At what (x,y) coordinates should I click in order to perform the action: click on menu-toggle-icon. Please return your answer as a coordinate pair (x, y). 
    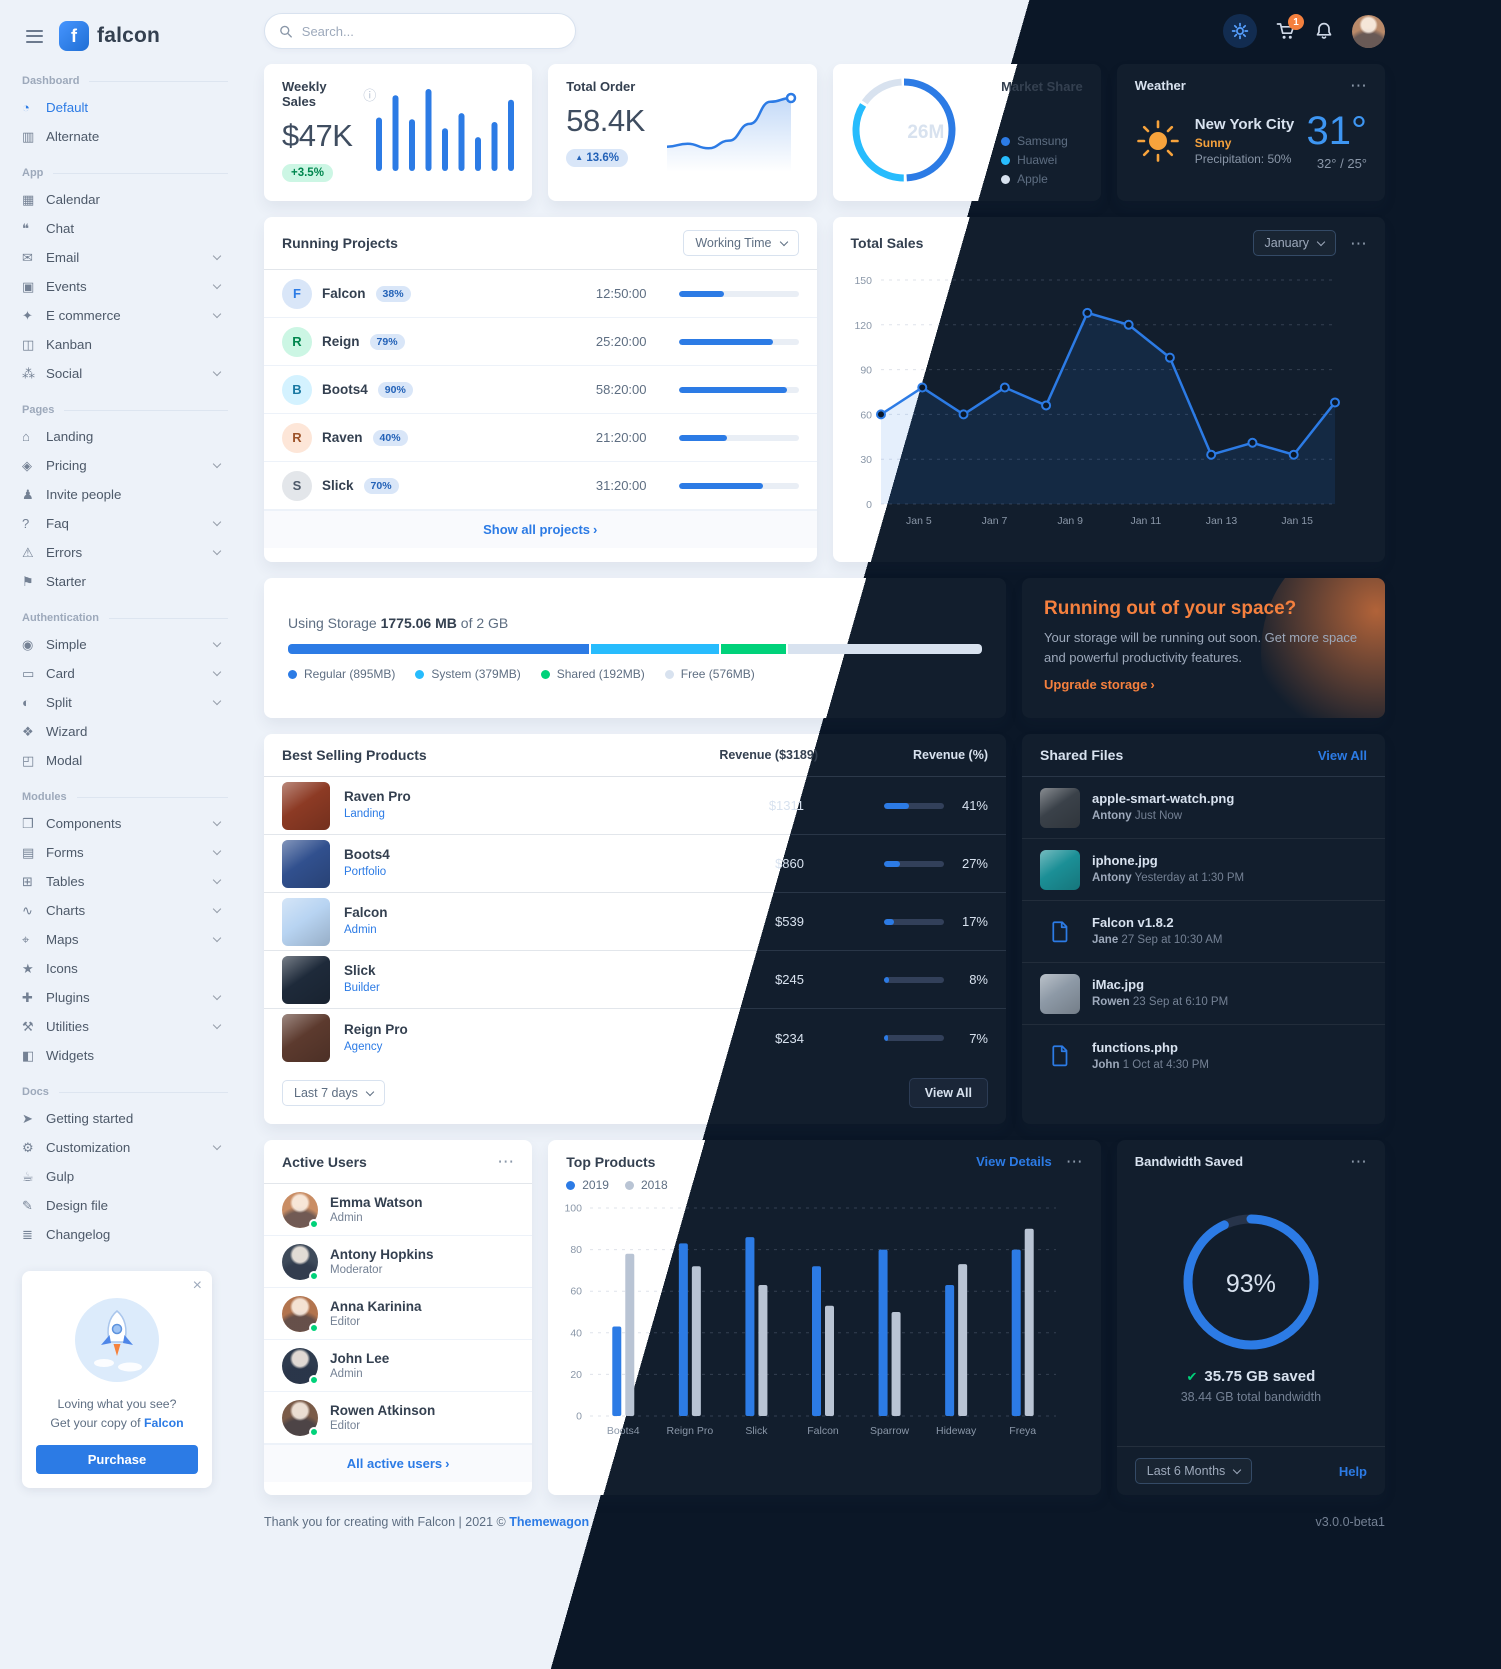
    Looking at the image, I should click on (34, 36).